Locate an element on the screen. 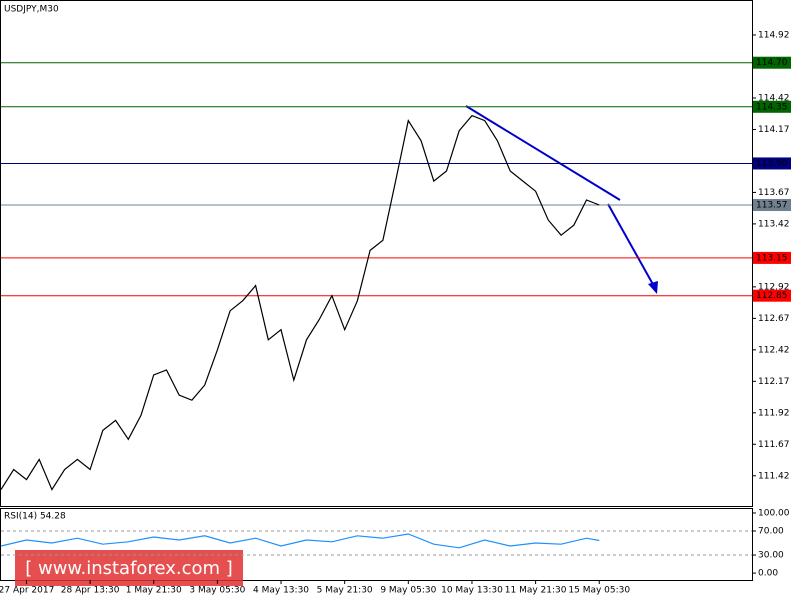  level-label: 114.70 is located at coordinates (772, 63).